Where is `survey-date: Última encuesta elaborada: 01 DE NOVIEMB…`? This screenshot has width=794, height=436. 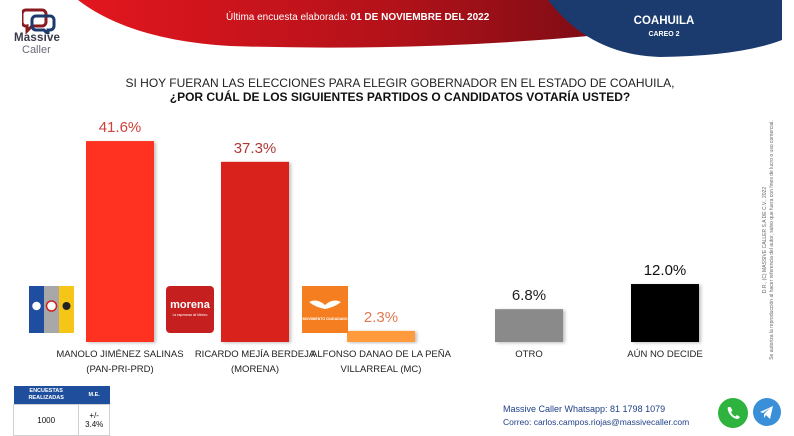 survey-date: Última encuesta elaborada: 01 DE NOVIEMB… is located at coordinates (357, 17).